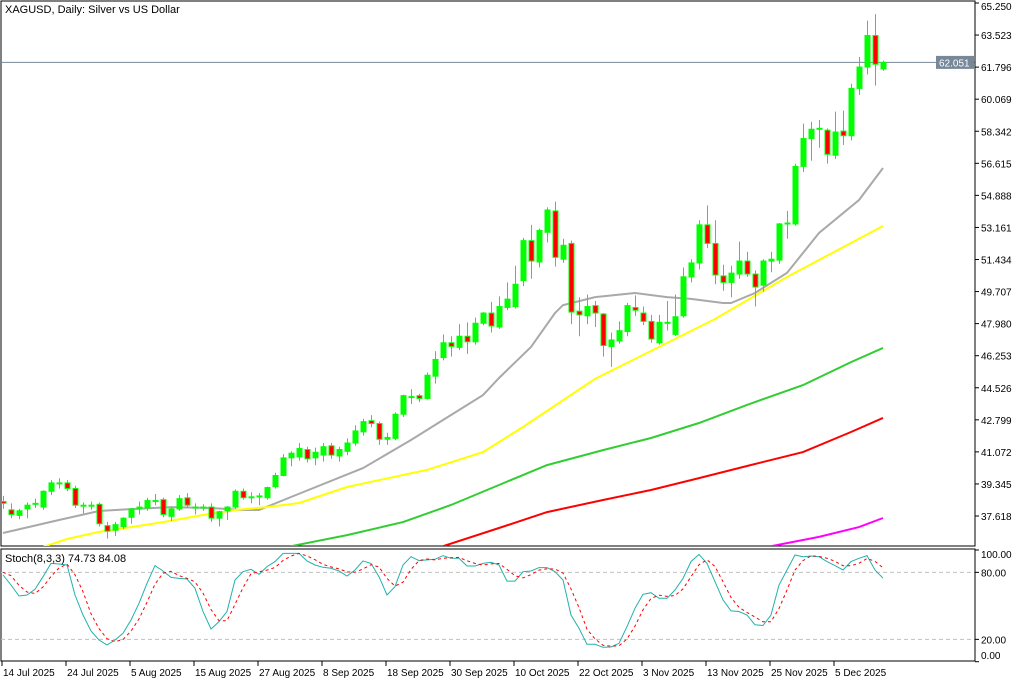  What do you see at coordinates (996, 421) in the screenshot?
I see `price-tick-label: 42.799` at bounding box center [996, 421].